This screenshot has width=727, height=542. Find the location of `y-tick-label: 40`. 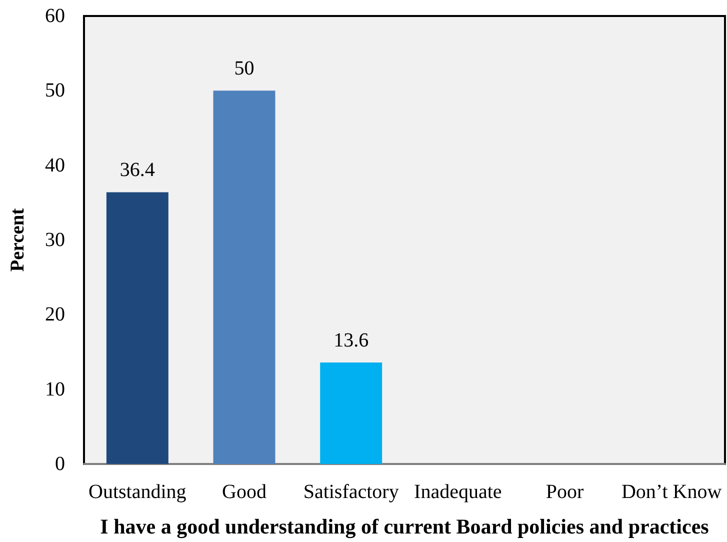

y-tick-label: 40 is located at coordinates (55, 165).